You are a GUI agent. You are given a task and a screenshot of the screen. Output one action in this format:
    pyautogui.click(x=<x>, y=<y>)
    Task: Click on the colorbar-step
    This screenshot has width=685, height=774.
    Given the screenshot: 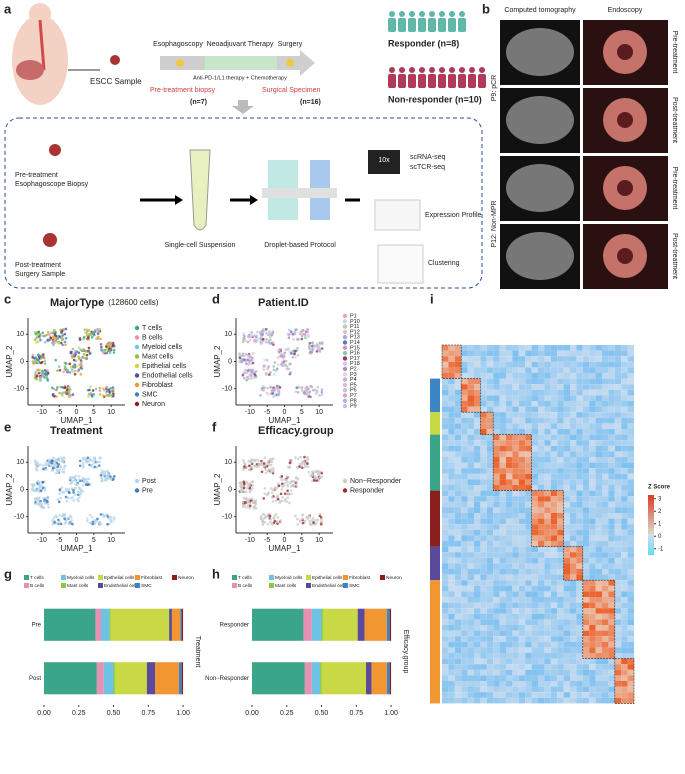 What is the action you would take?
    pyautogui.click(x=651, y=551)
    